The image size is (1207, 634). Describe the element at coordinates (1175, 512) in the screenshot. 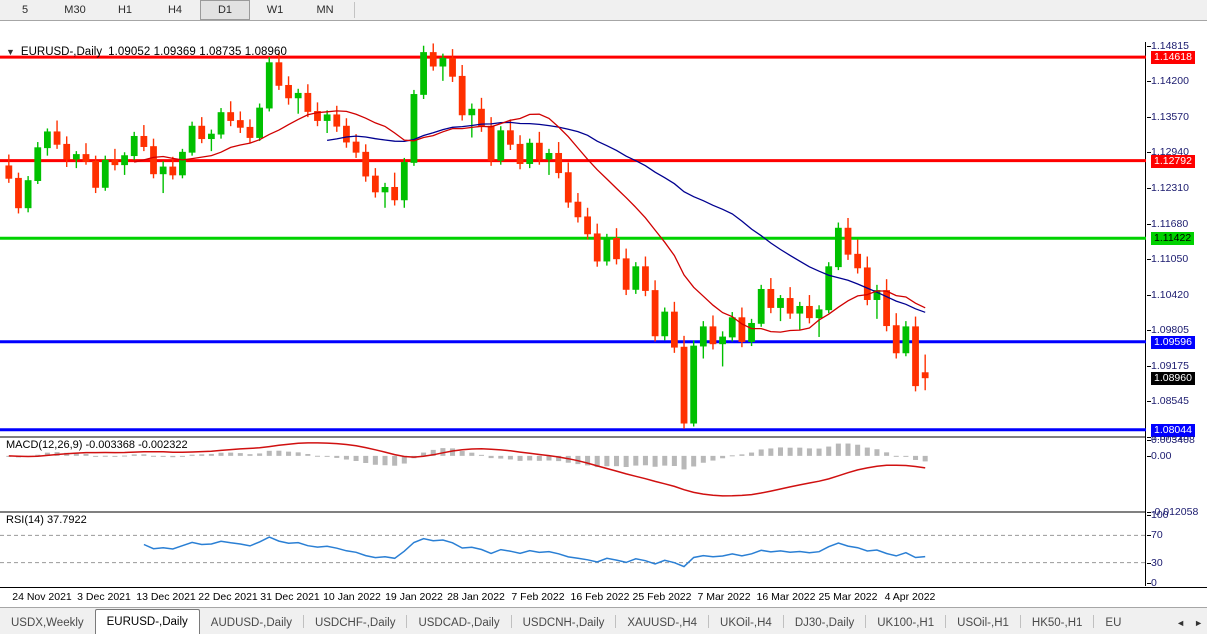

I see `macd-tick-label: -0.012058` at that location.